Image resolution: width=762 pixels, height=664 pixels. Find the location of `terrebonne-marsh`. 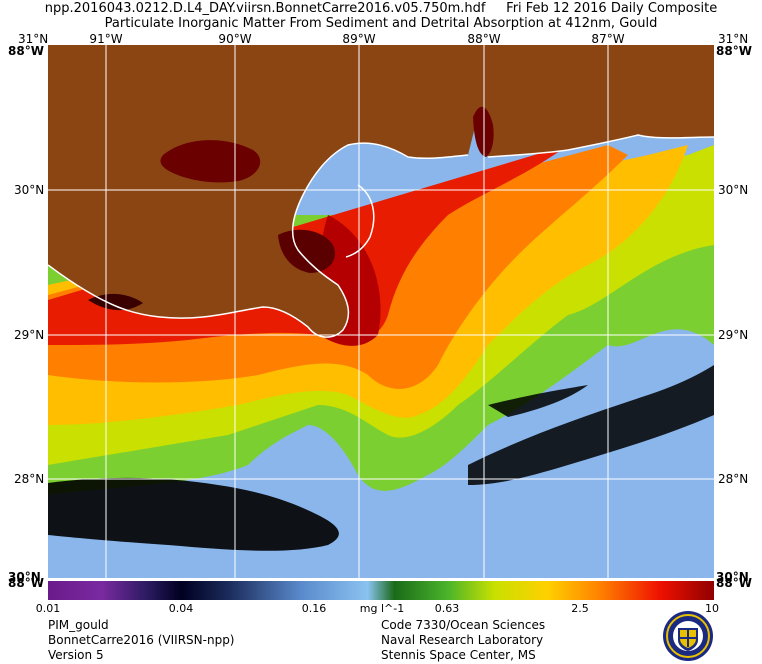

terrebonne-marsh is located at coordinates (115, 302).